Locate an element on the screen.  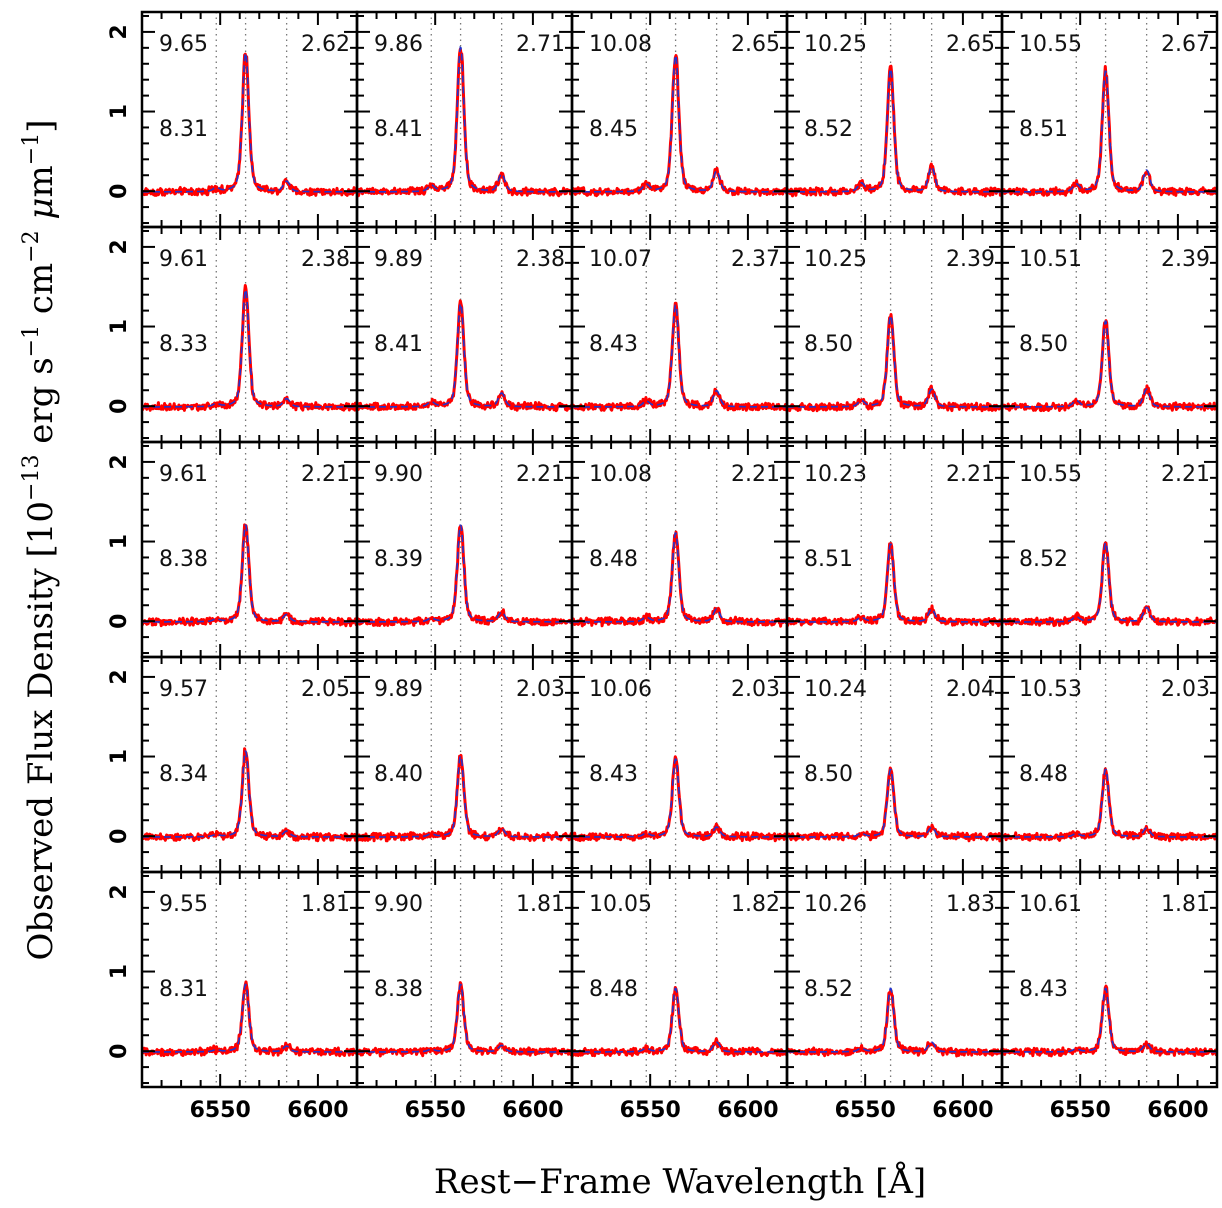
panel-label-mid-left: 8.48 is located at coordinates (613, 989).